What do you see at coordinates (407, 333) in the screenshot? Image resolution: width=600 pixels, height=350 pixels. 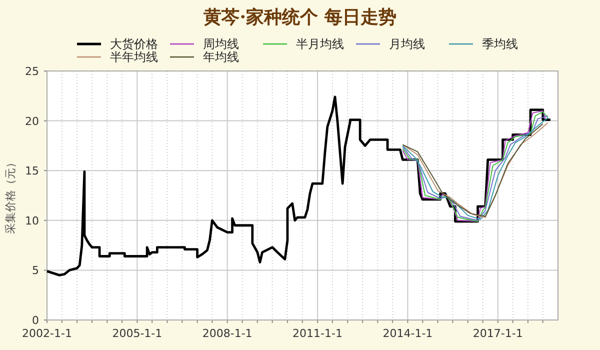 I see `x-tick-label: 2014-1-1` at bounding box center [407, 333].